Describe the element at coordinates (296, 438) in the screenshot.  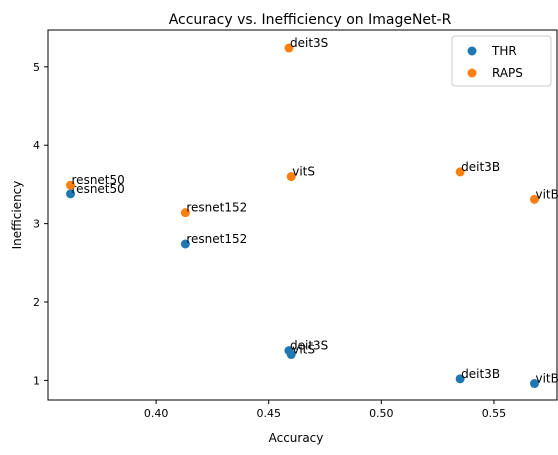
I see `x-axis-label: Accuracy` at that location.